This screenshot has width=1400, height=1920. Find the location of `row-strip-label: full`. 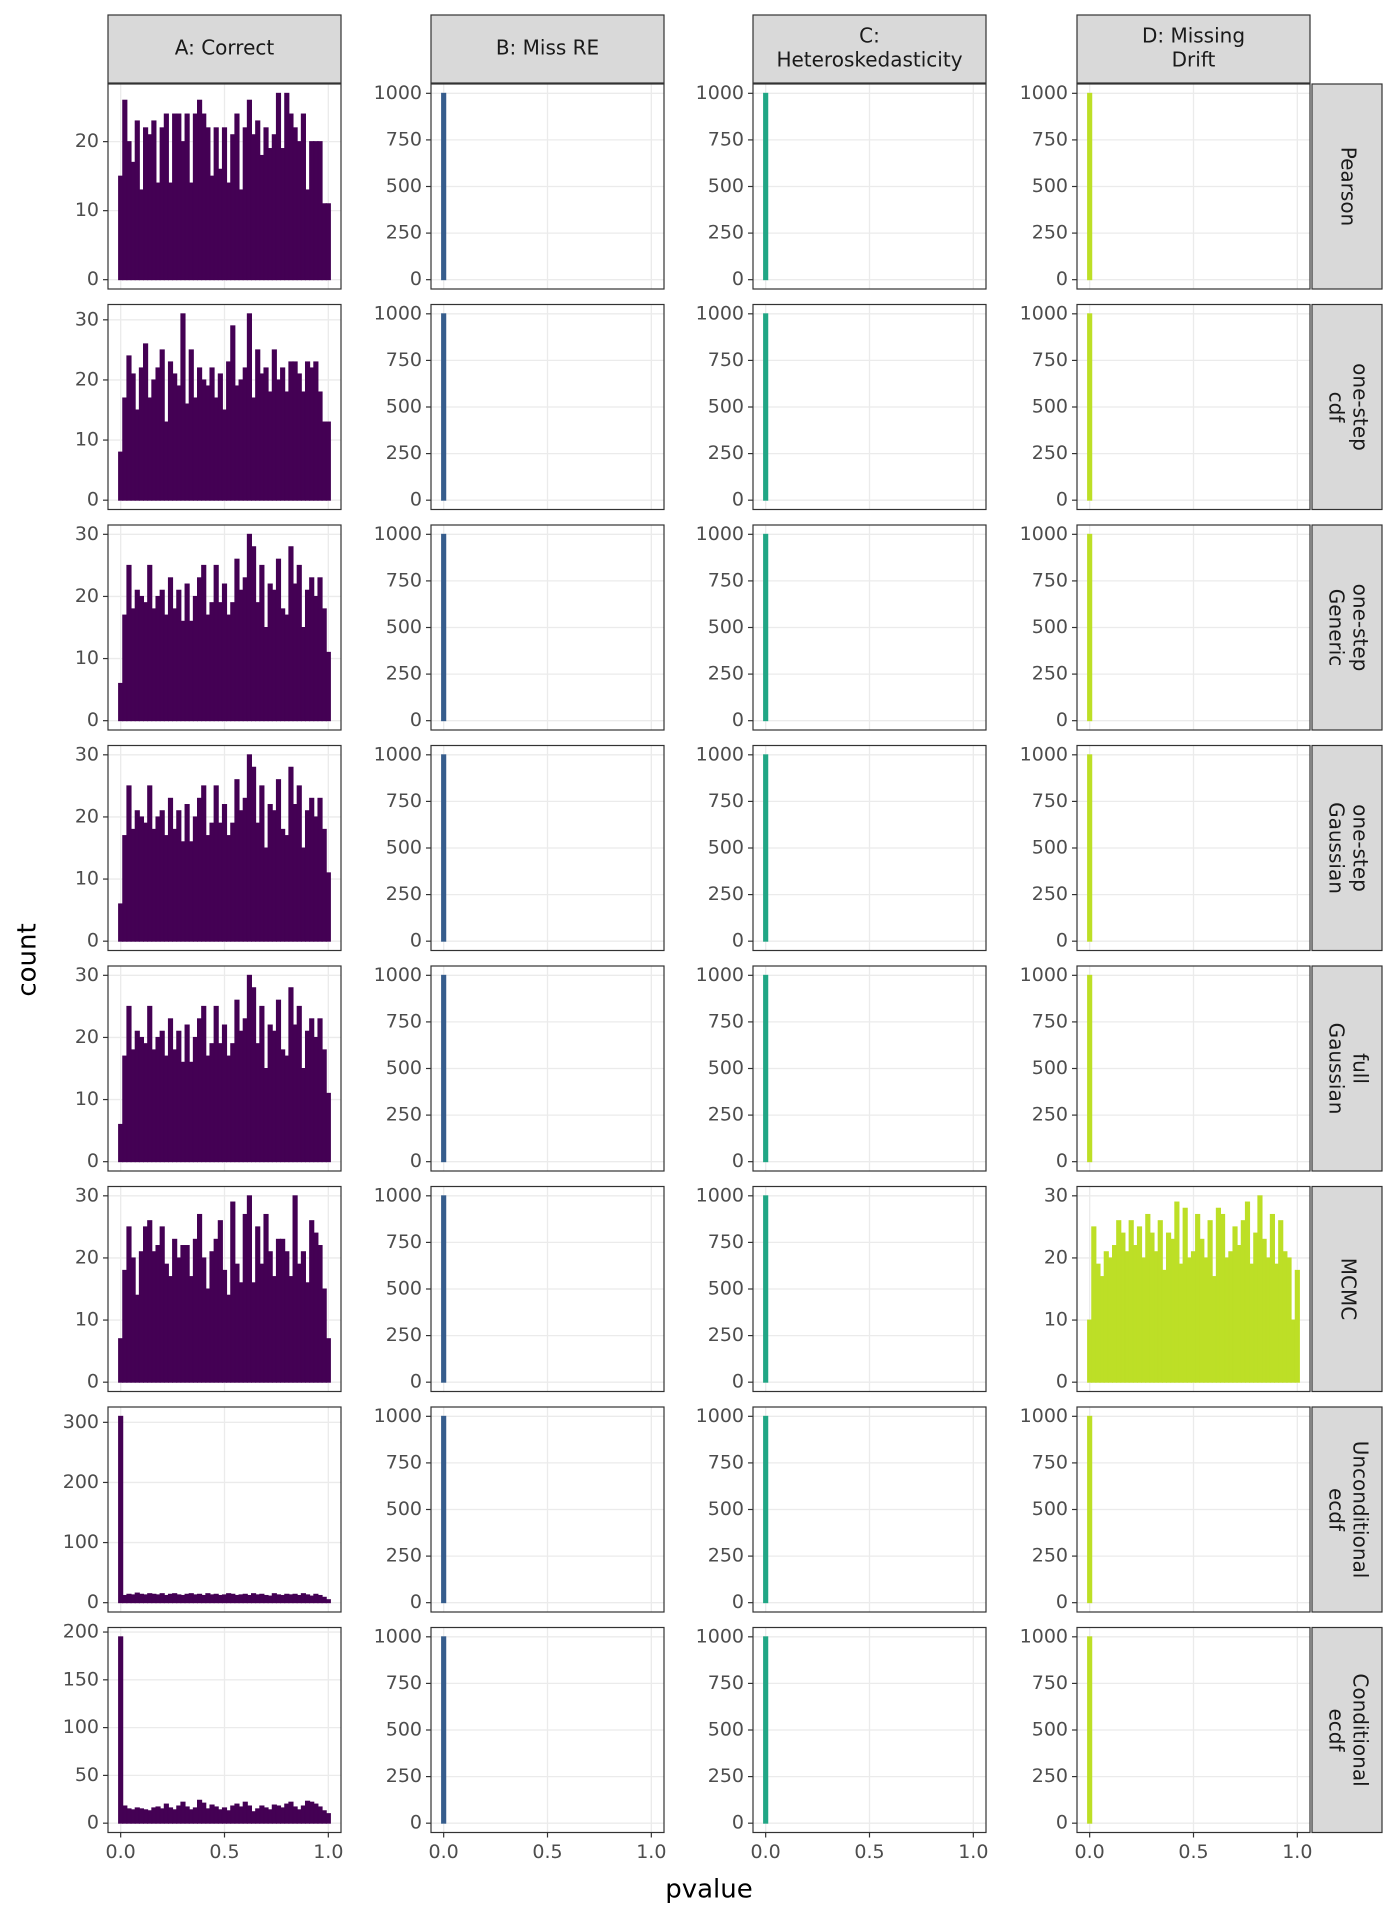

row-strip-label: full is located at coordinates (1361, 1068).